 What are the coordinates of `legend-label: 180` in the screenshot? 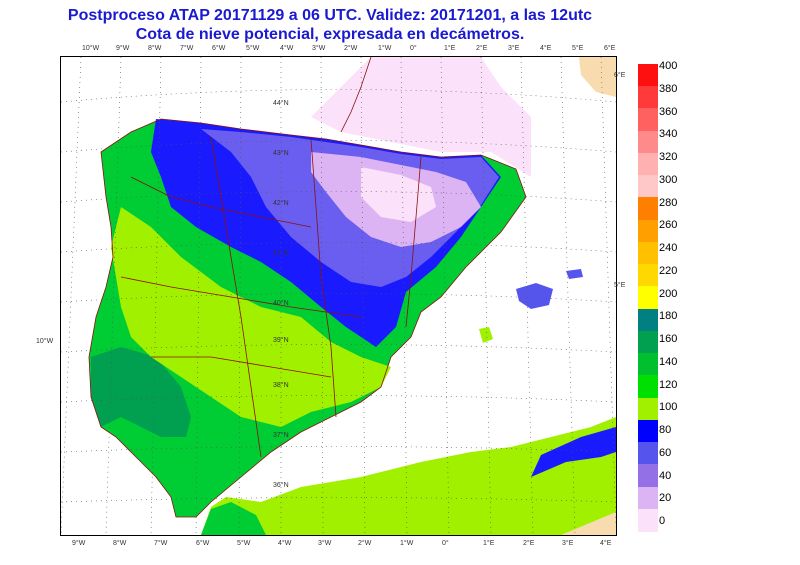 It's located at (668, 316).